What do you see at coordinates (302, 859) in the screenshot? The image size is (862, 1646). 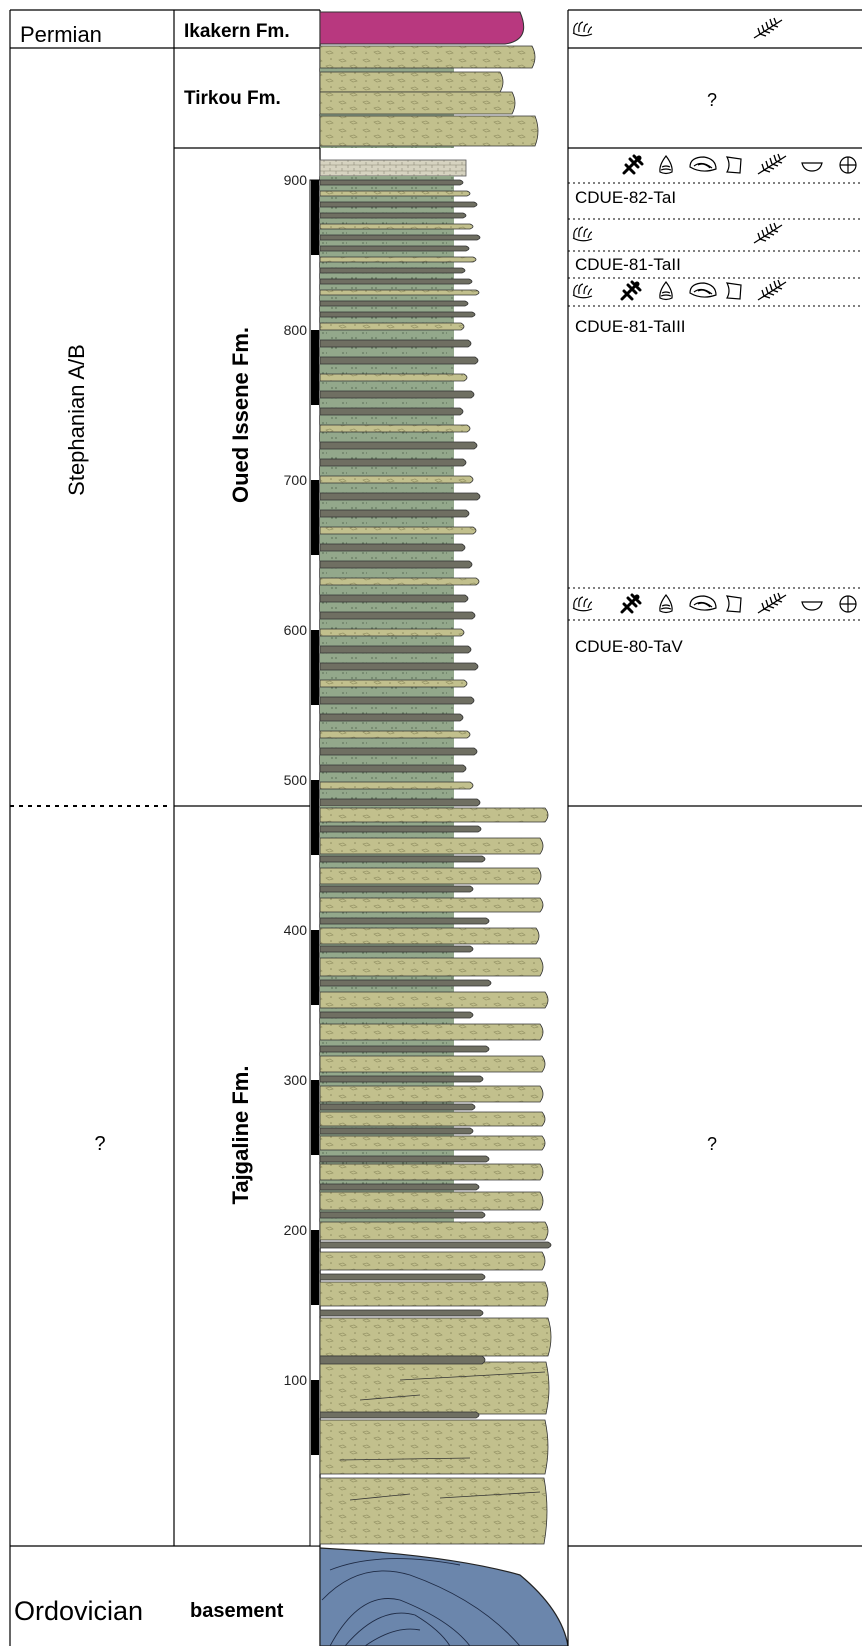 I see `depth-scale: 900 800 700 600 500 400 300 200 100` at bounding box center [302, 859].